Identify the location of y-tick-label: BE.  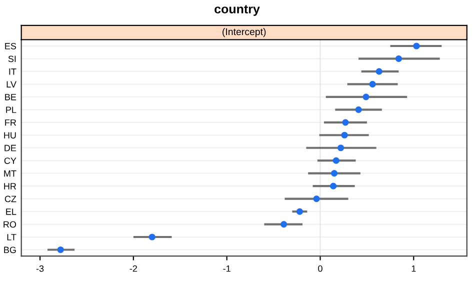
(10, 97).